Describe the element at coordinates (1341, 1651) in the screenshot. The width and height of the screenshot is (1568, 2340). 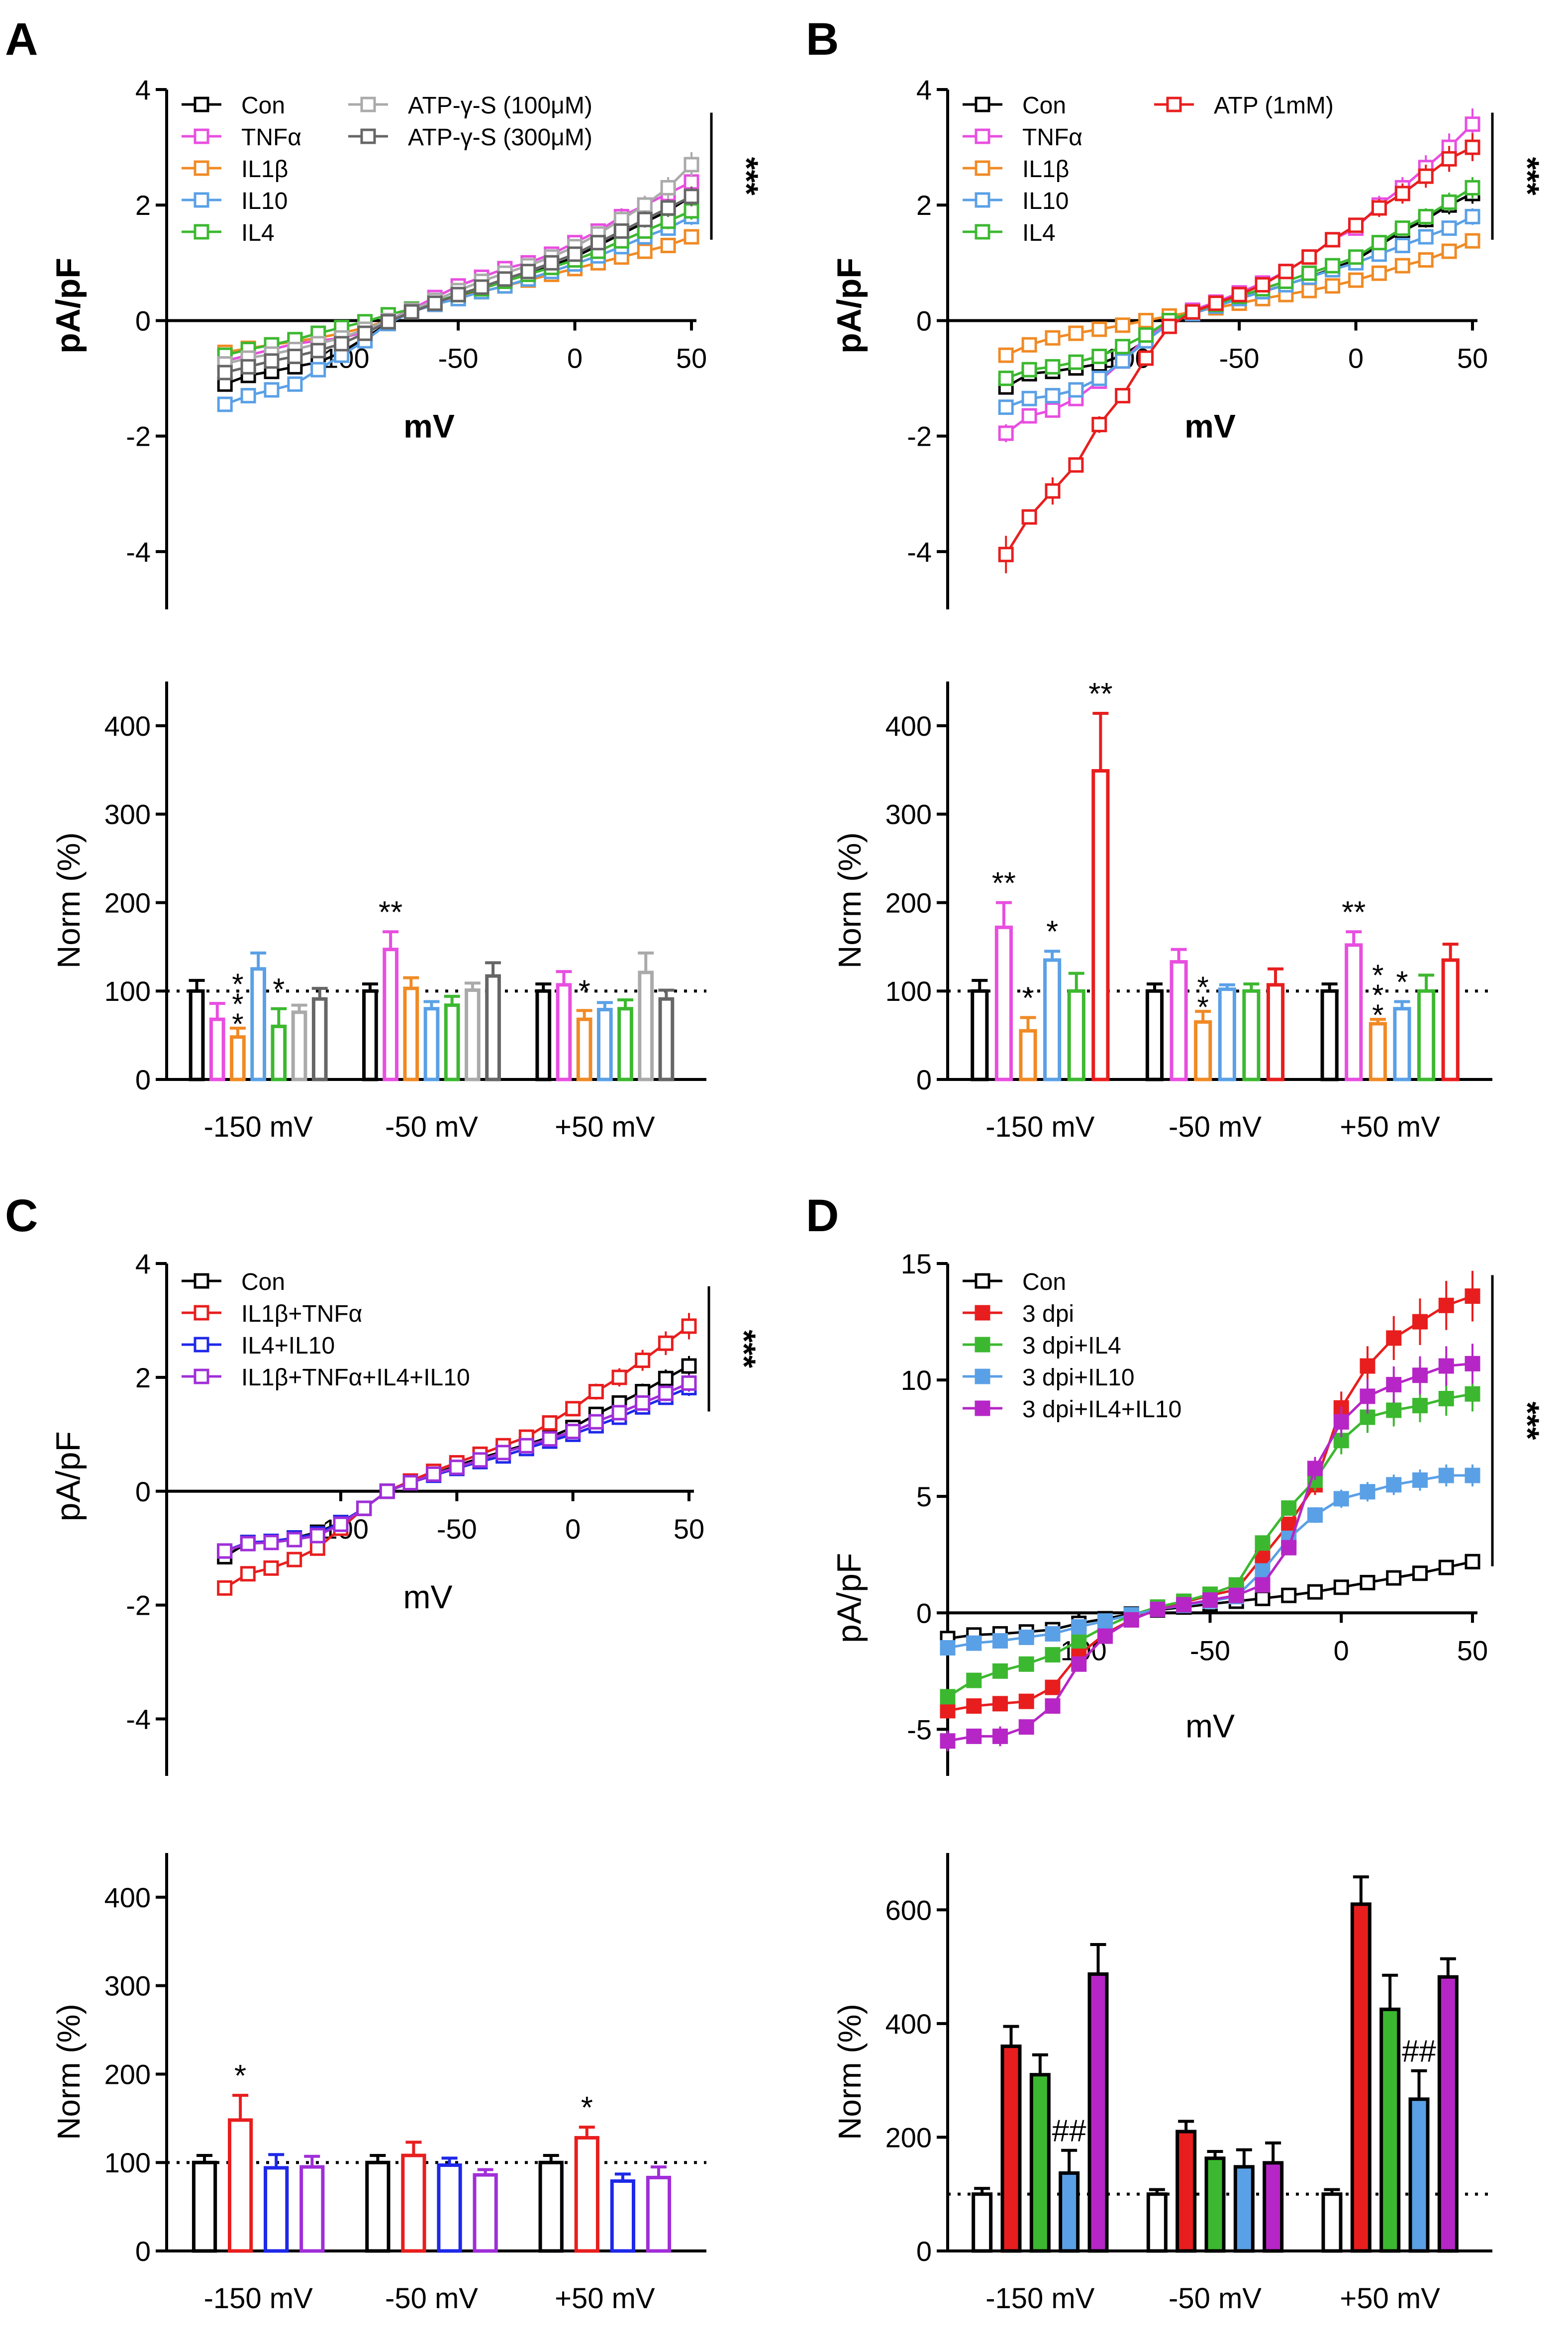
I see `x-tick-label: 0` at that location.